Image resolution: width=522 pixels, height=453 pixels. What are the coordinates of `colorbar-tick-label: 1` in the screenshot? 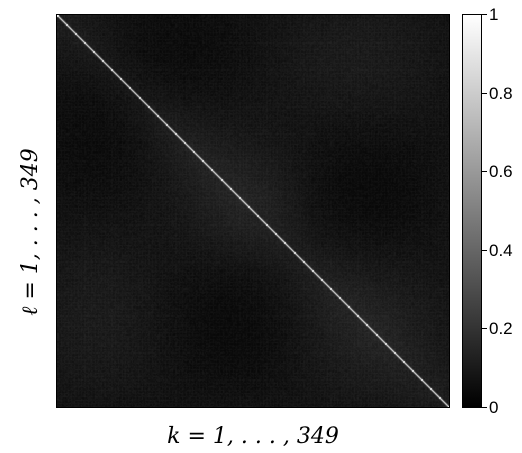 It's located at (494, 14).